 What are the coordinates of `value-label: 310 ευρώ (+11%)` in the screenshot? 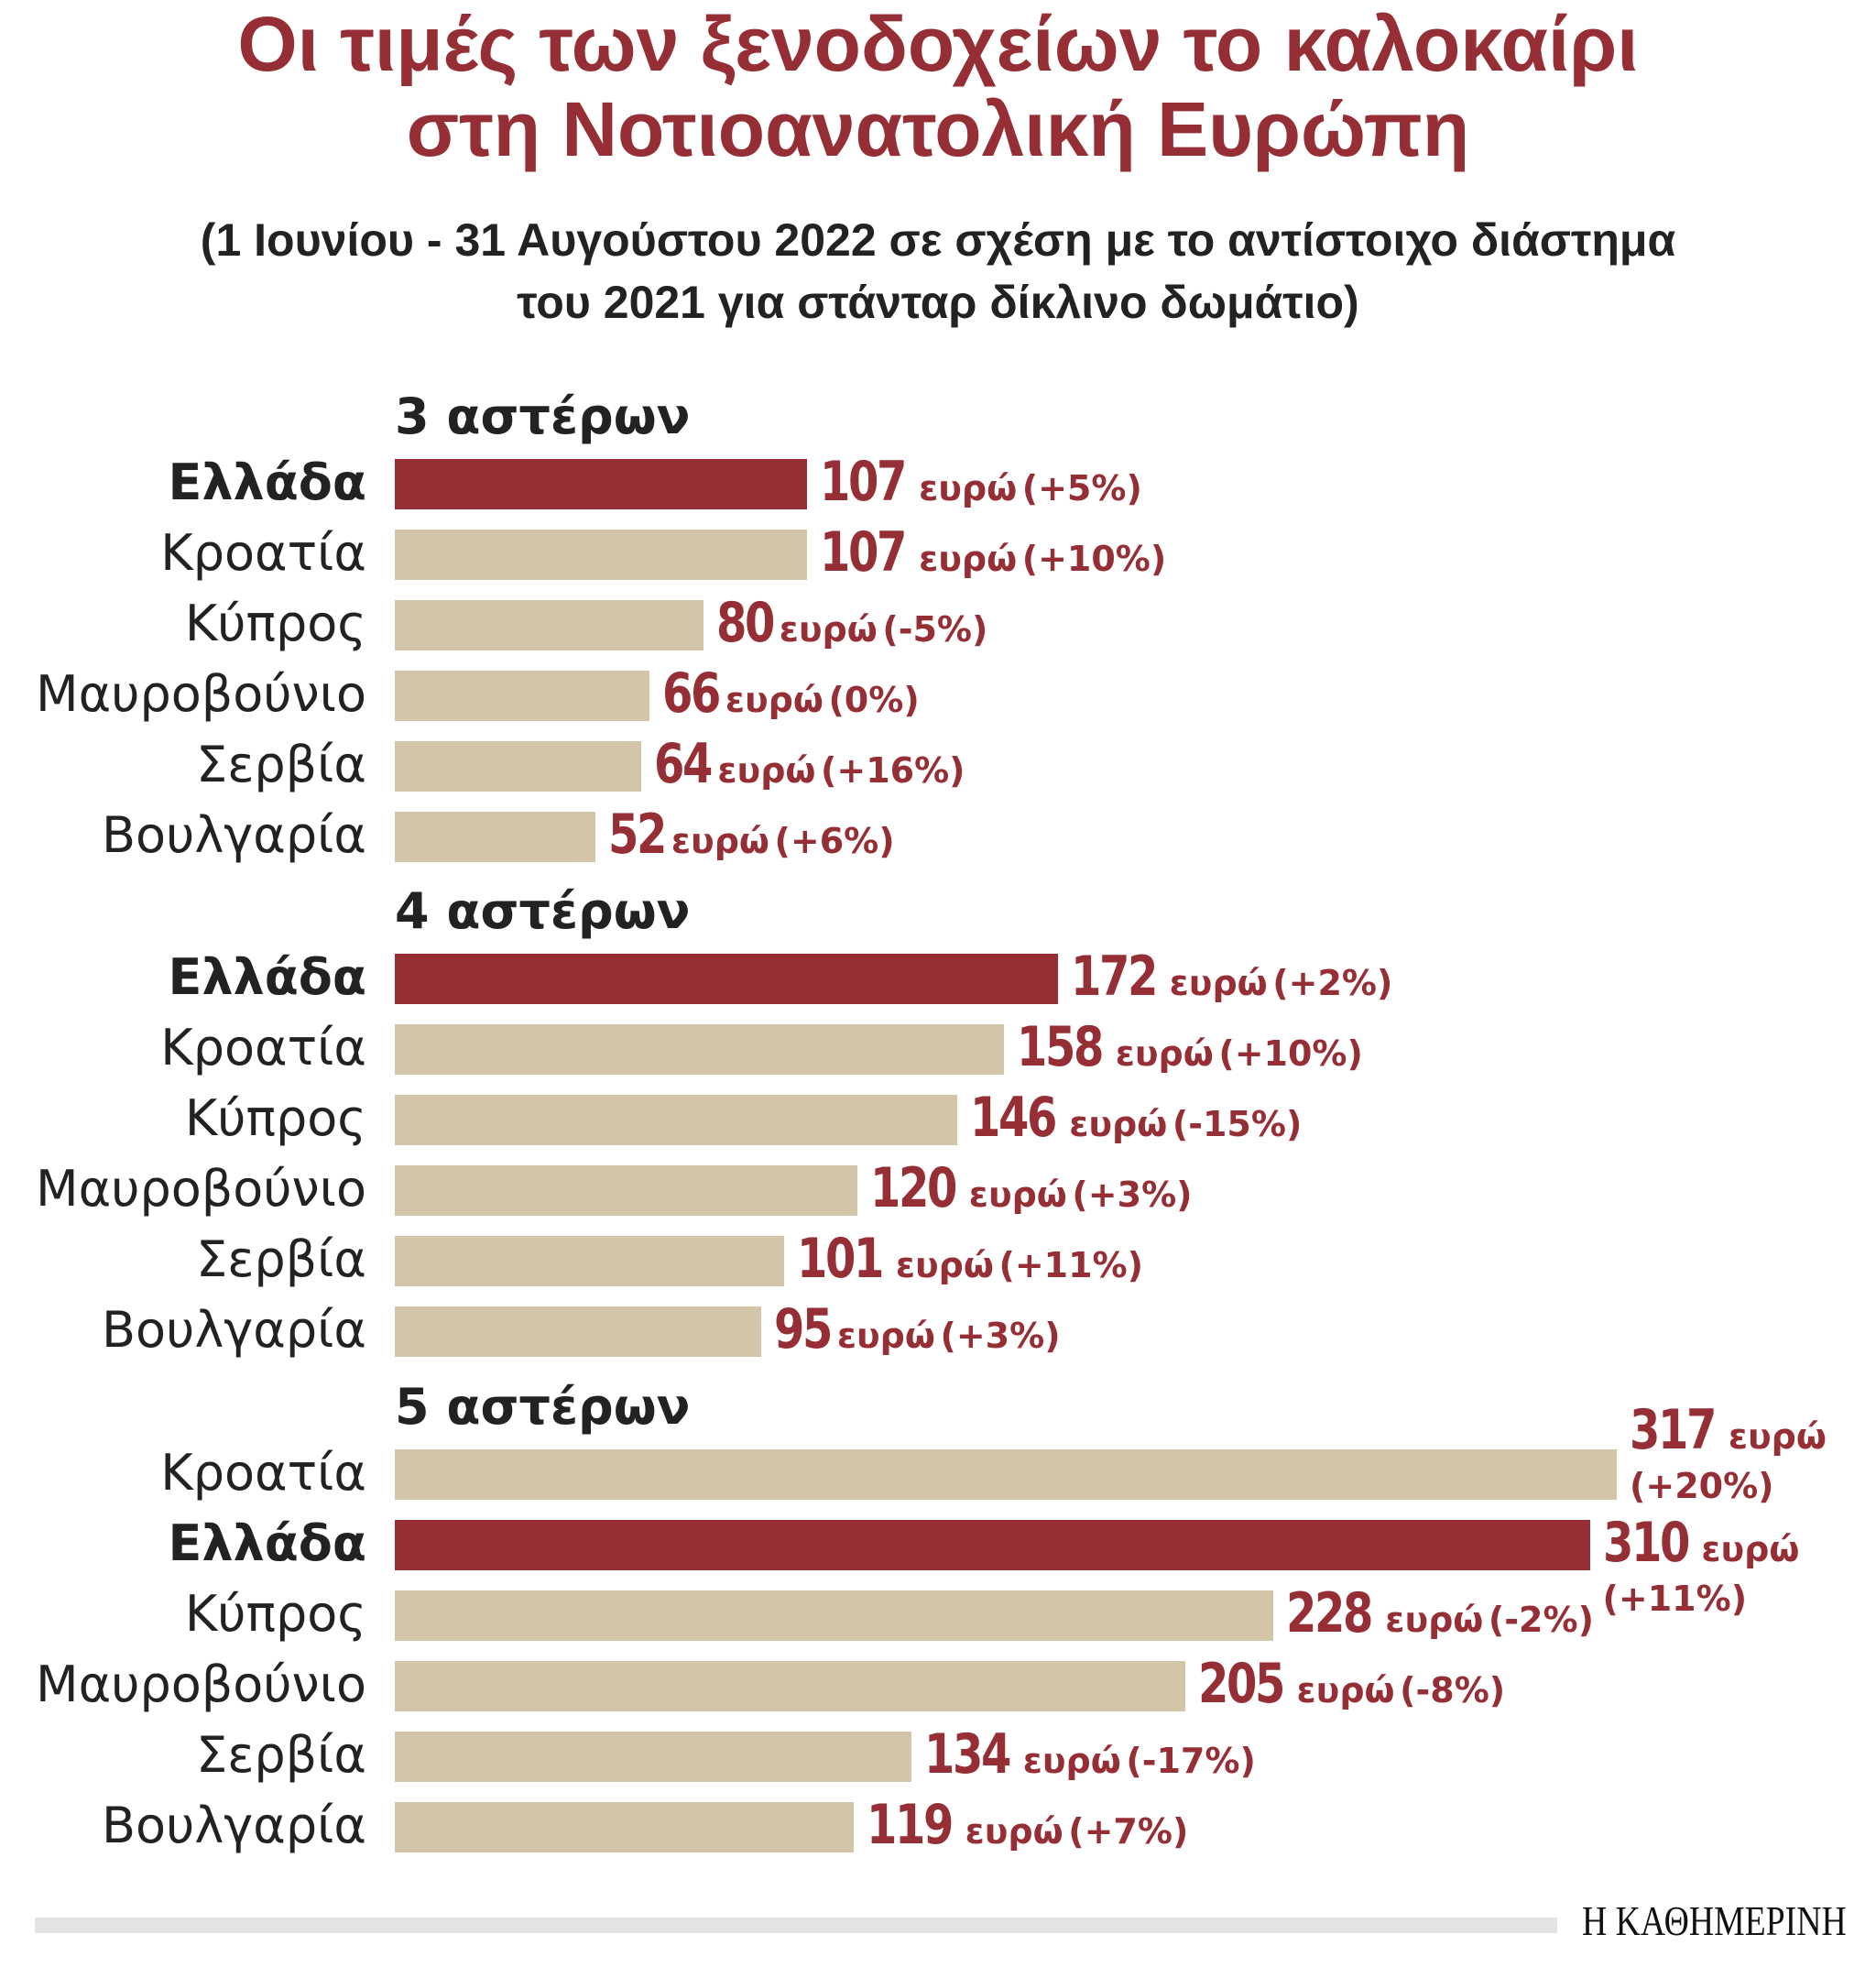 It's located at (1701, 1565).